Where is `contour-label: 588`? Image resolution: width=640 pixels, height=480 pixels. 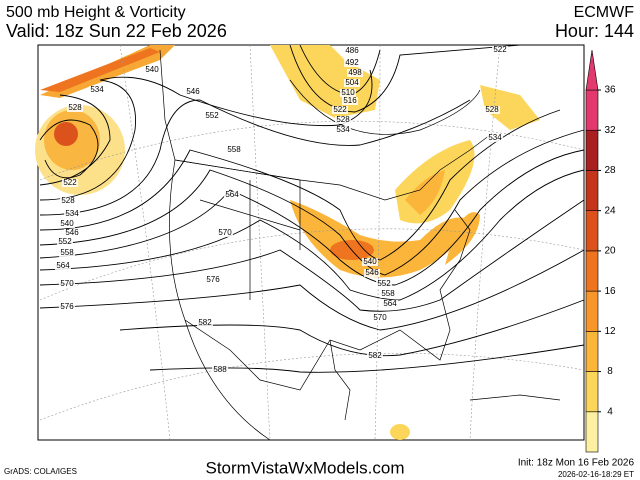
contour-label: 588 is located at coordinates (220, 369).